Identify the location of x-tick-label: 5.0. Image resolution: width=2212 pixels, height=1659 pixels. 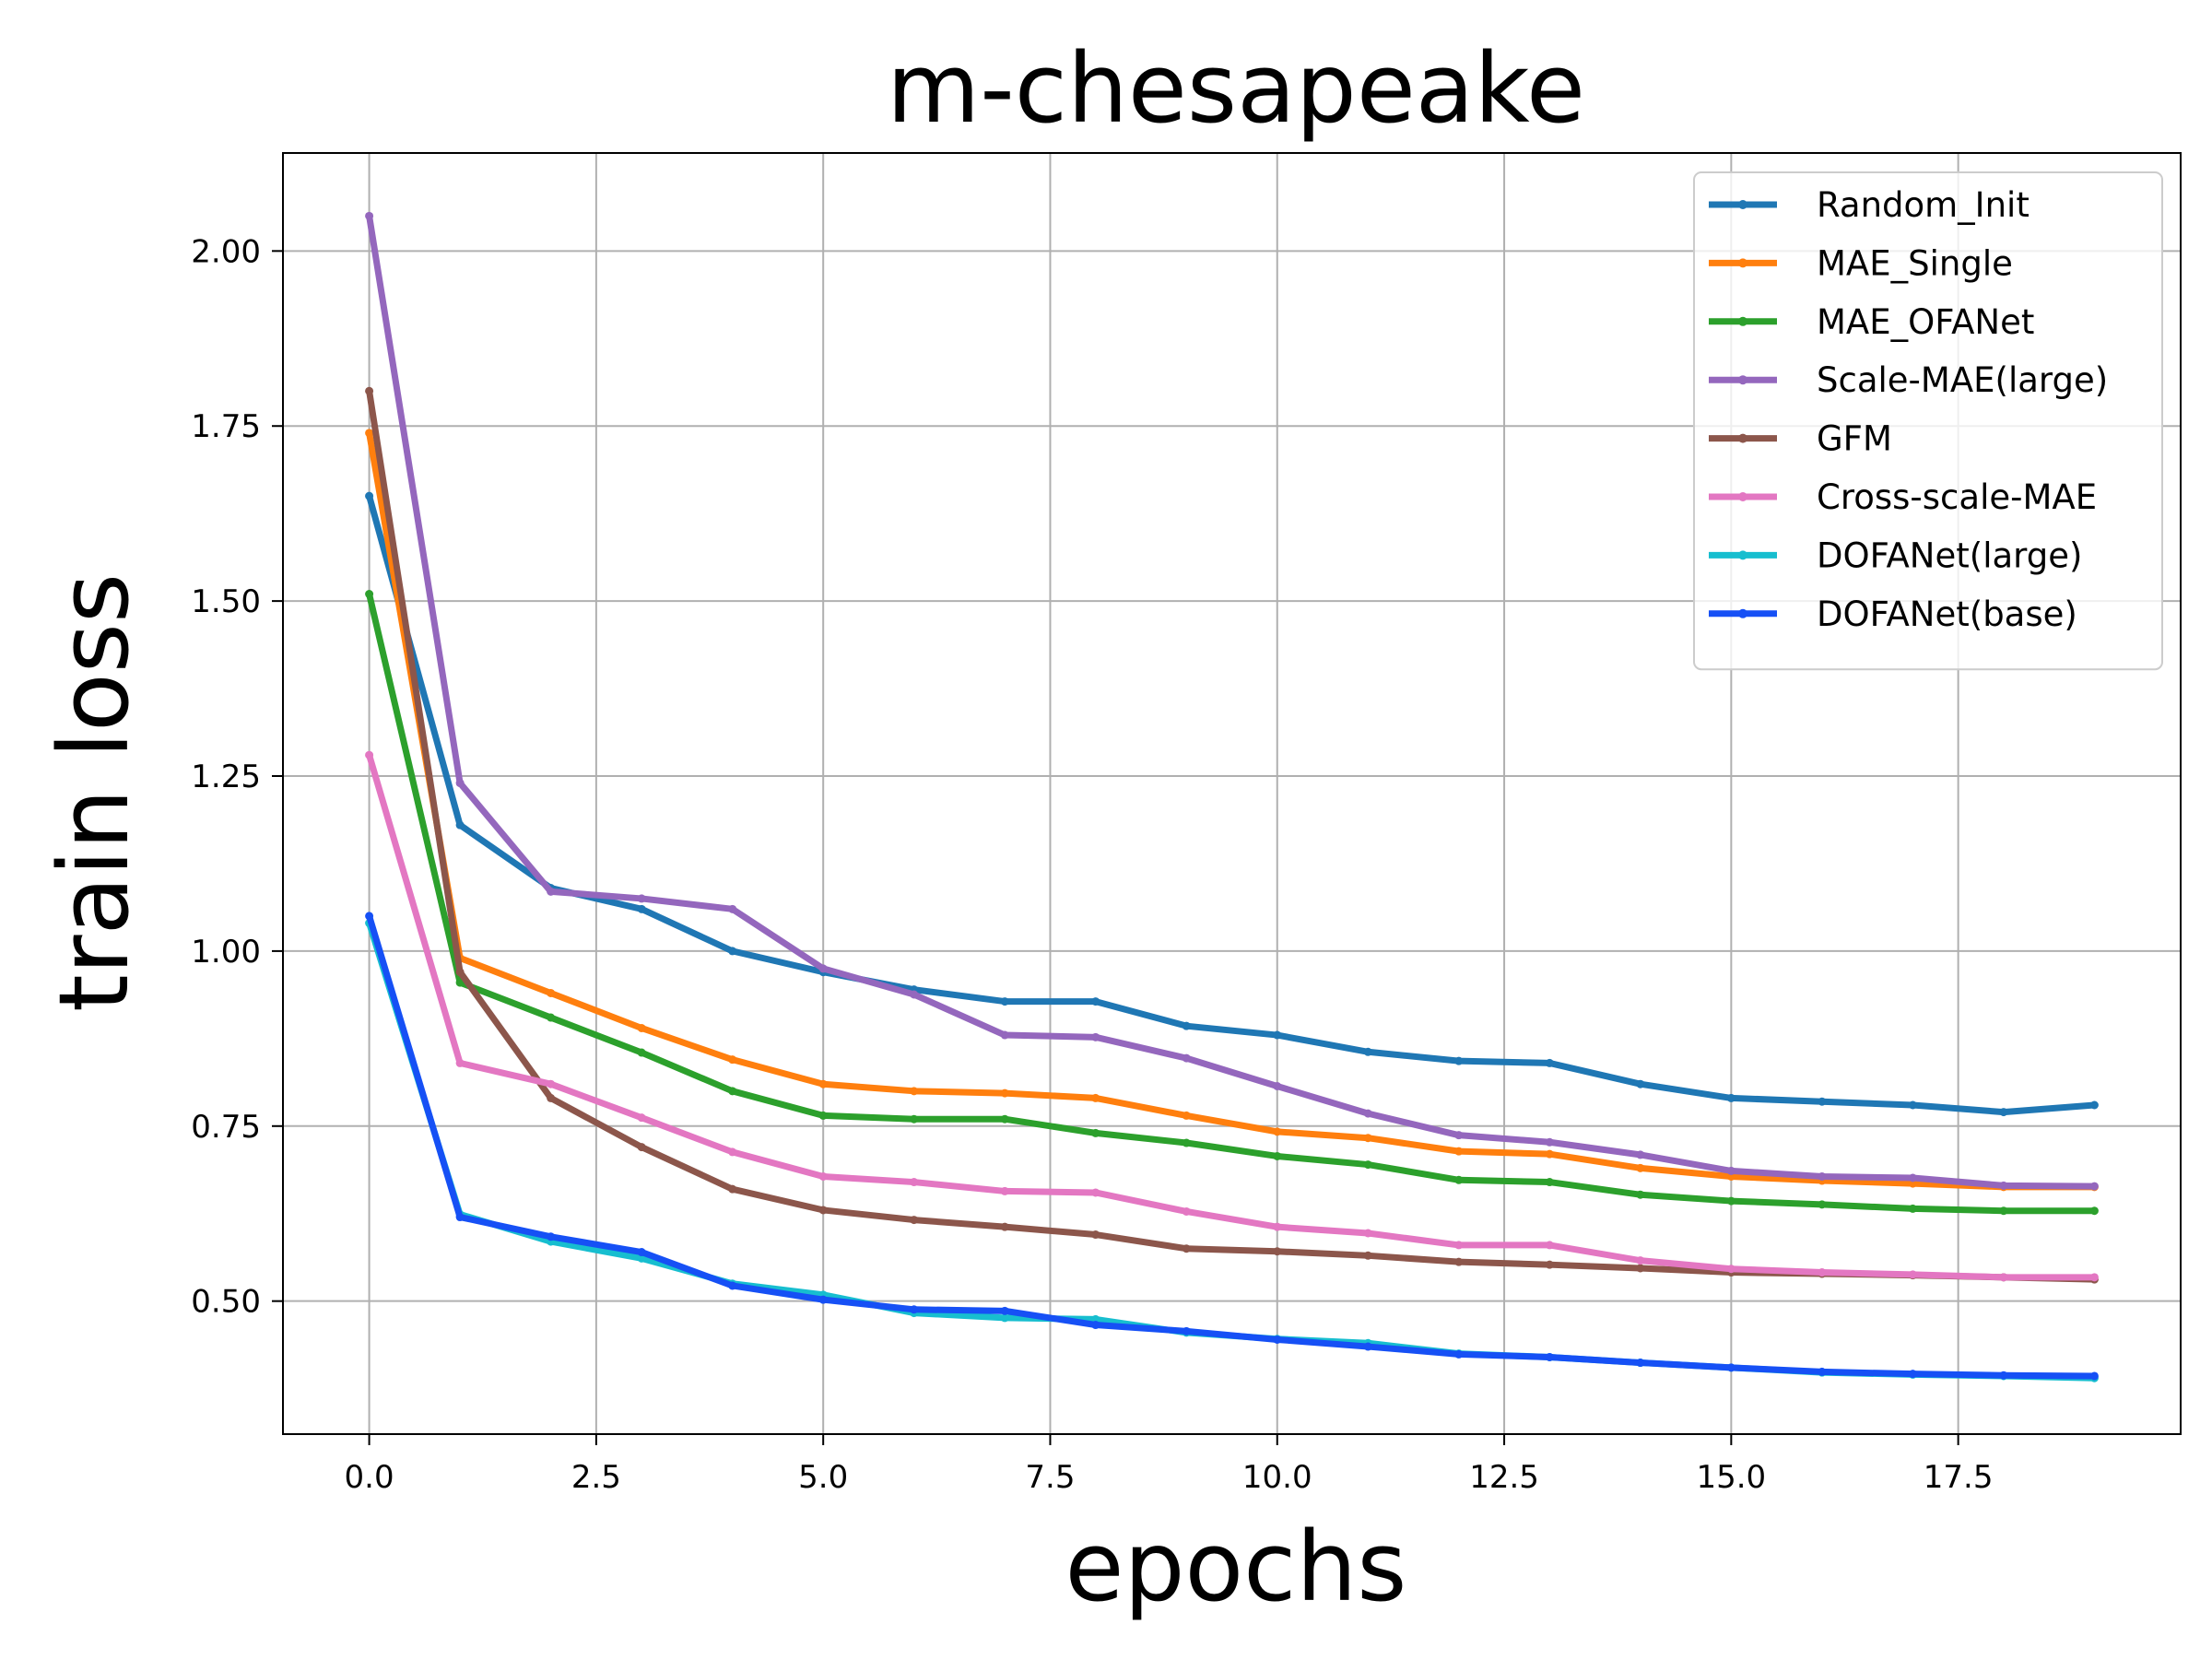
(823, 1477).